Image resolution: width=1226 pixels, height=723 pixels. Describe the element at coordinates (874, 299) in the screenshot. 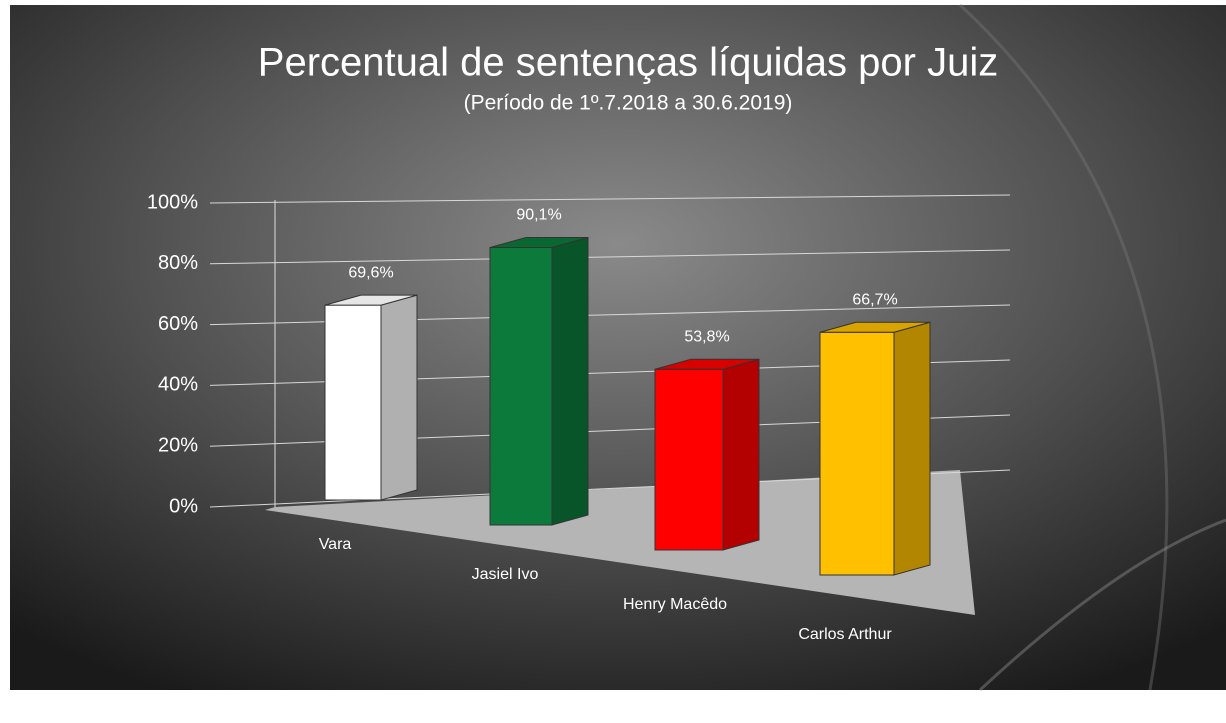

I see `value-label: 66,7%` at that location.